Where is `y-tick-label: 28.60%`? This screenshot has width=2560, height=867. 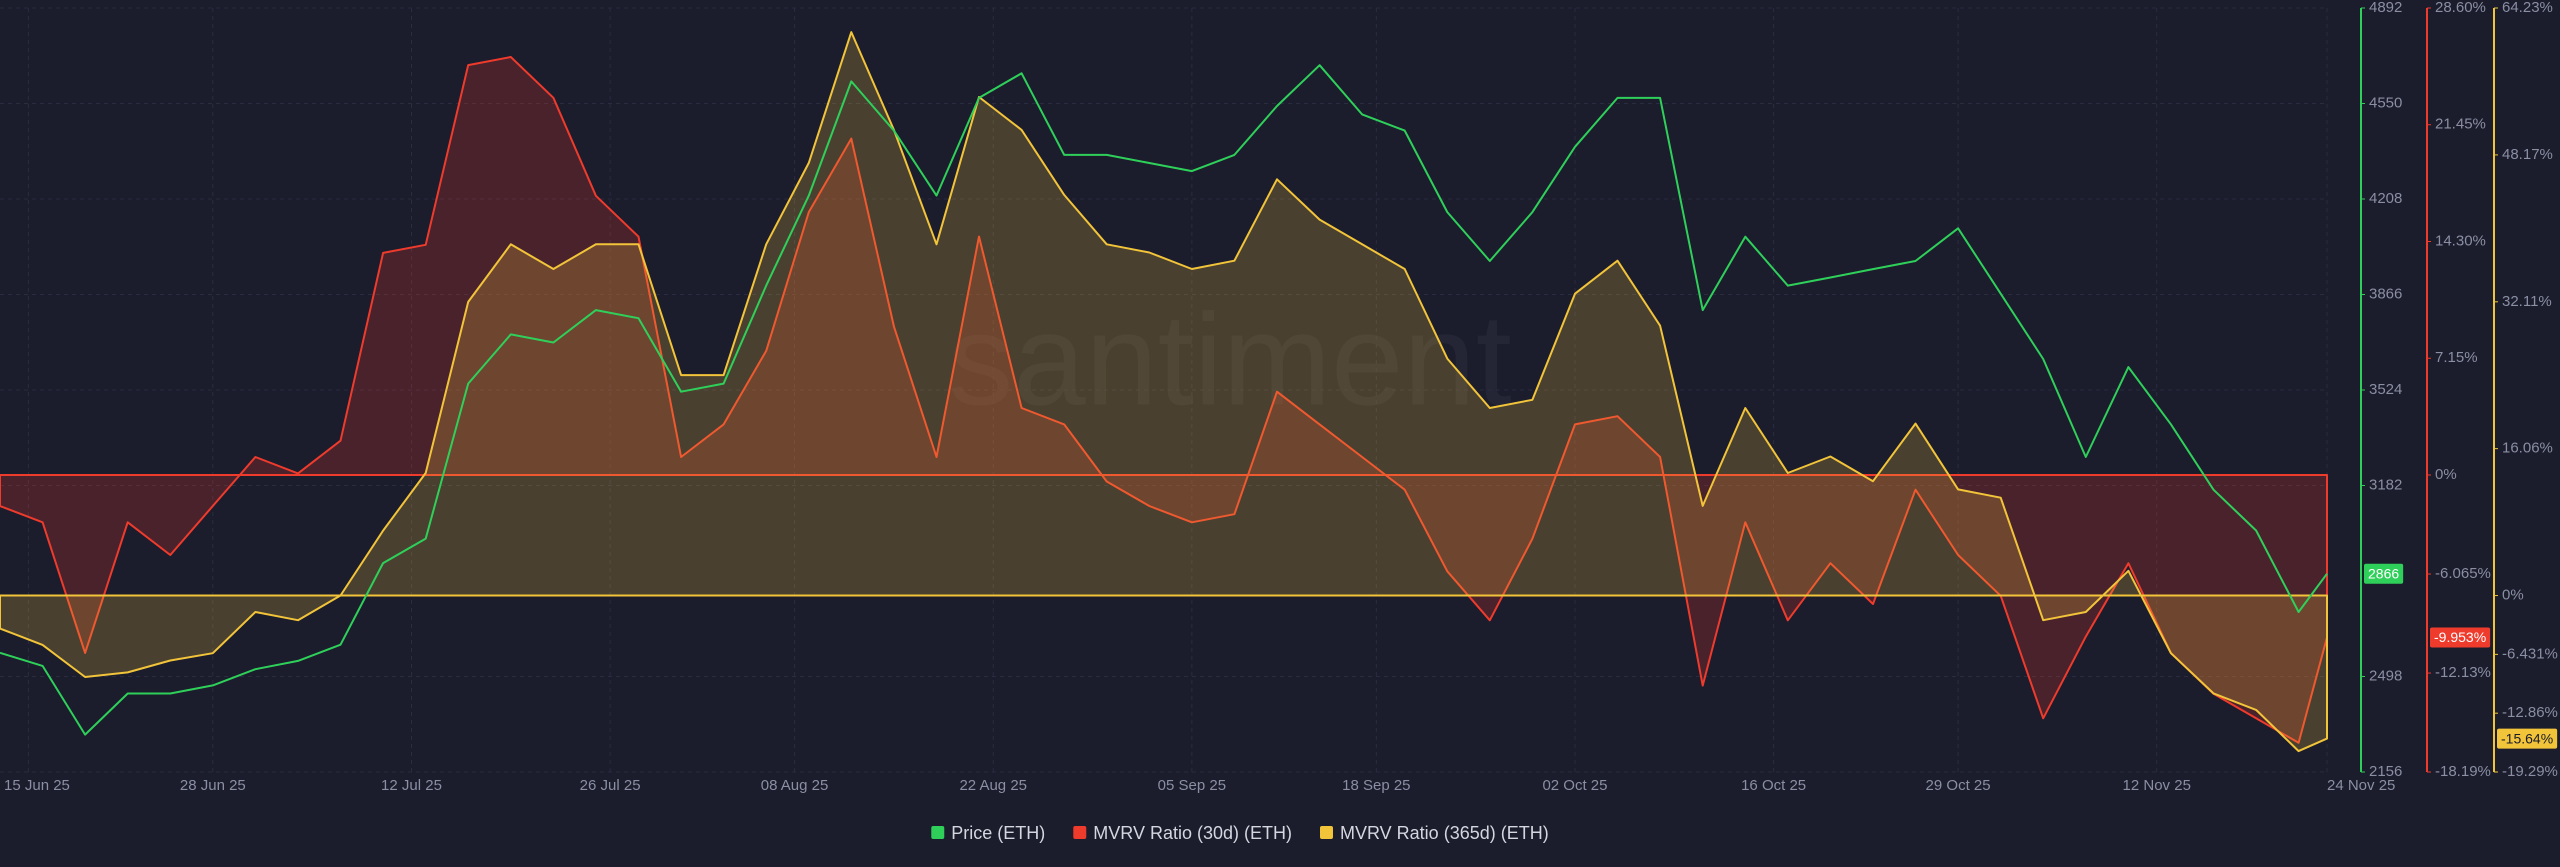
y-tick-label: 28.60% is located at coordinates (2460, 8).